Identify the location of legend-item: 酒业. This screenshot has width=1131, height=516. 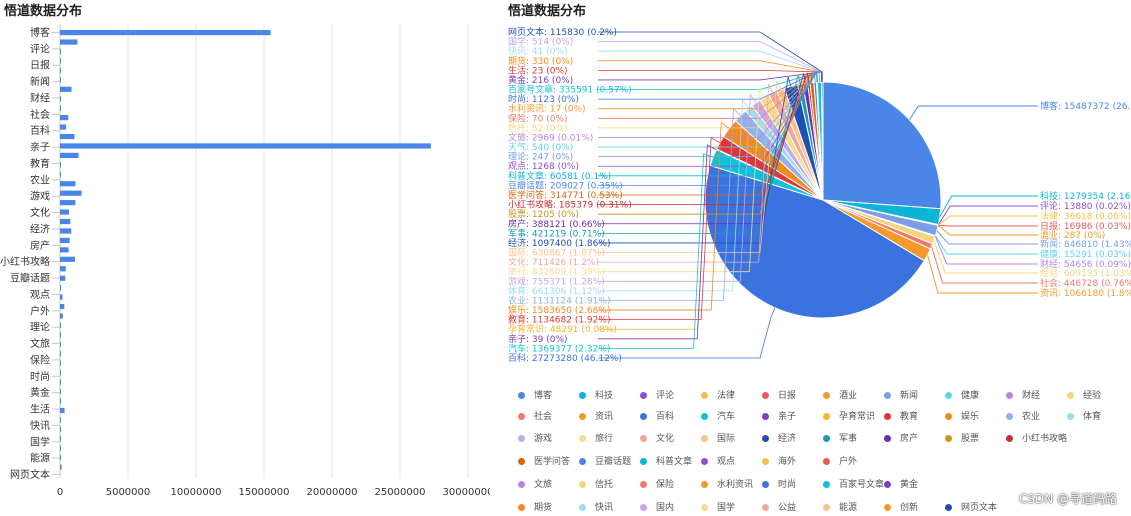
(840, 394).